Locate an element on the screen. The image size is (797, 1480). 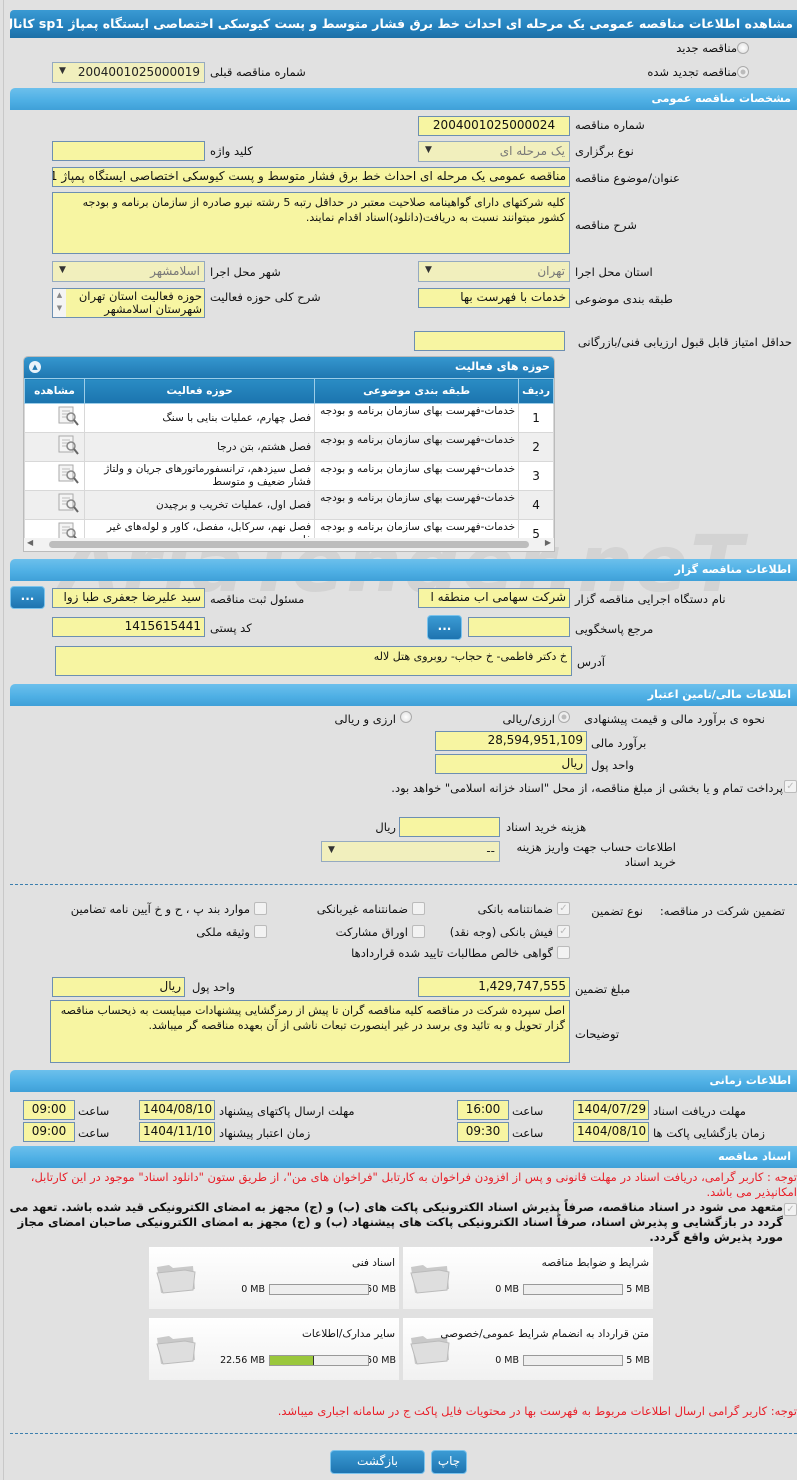
commitment-checkbox: ✓ is located at coordinates (790, 1209).